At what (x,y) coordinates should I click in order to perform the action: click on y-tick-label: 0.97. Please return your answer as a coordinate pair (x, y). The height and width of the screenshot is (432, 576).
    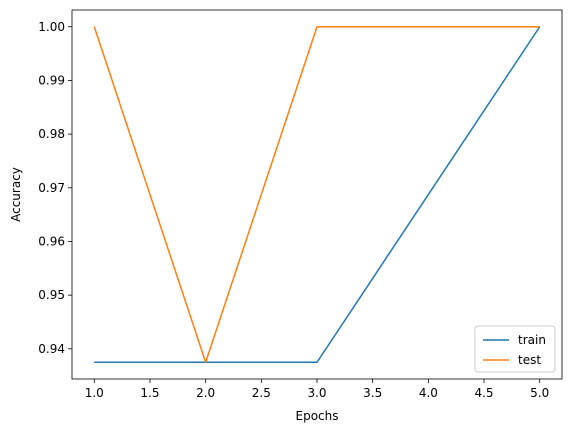
    Looking at the image, I should click on (51, 188).